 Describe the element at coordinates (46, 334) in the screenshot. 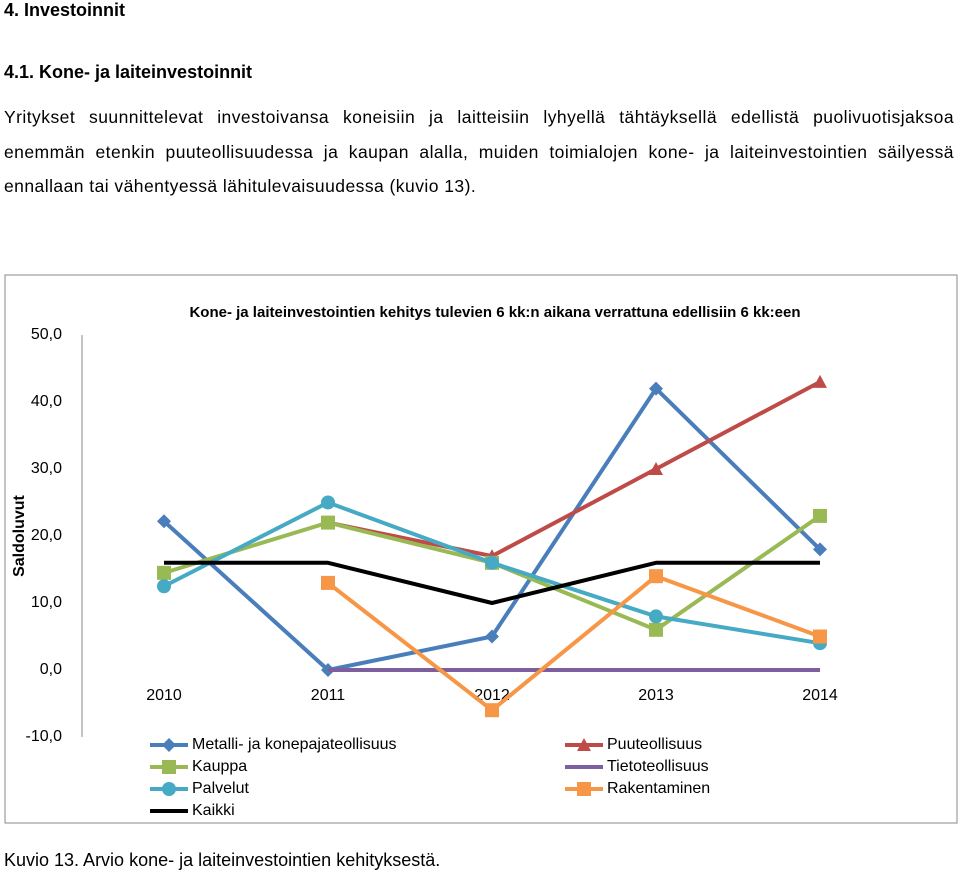

I see `y-tick-label: 50,0` at that location.